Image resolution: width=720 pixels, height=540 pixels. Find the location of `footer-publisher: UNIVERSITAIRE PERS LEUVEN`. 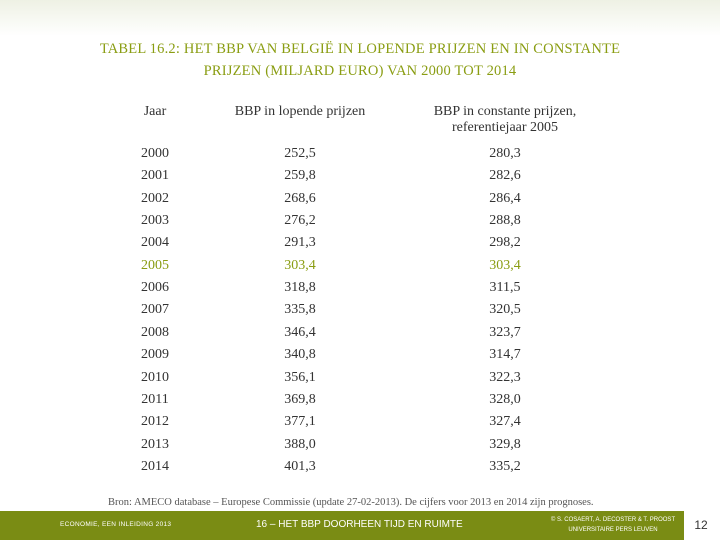

footer-publisher: UNIVERSITAIRE PERS LEUVEN is located at coordinates (613, 530).